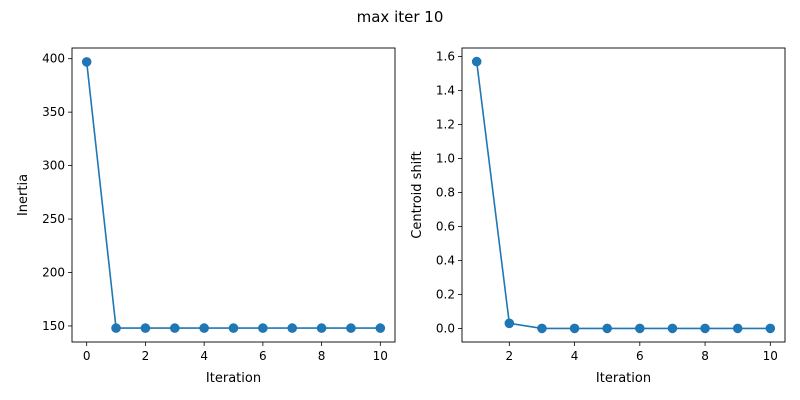 The width and height of the screenshot is (800, 400). Describe the element at coordinates (380, 356) in the screenshot. I see `inertia-x-tick-label: 10` at that location.